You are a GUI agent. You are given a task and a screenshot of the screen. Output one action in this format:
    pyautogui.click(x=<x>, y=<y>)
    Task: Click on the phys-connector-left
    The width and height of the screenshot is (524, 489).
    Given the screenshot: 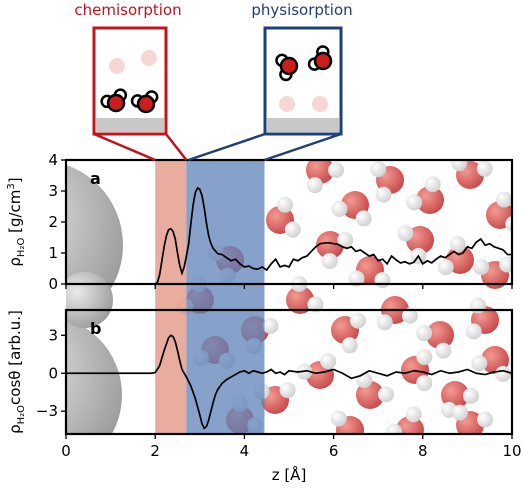 What is the action you would take?
    pyautogui.click(x=227, y=147)
    